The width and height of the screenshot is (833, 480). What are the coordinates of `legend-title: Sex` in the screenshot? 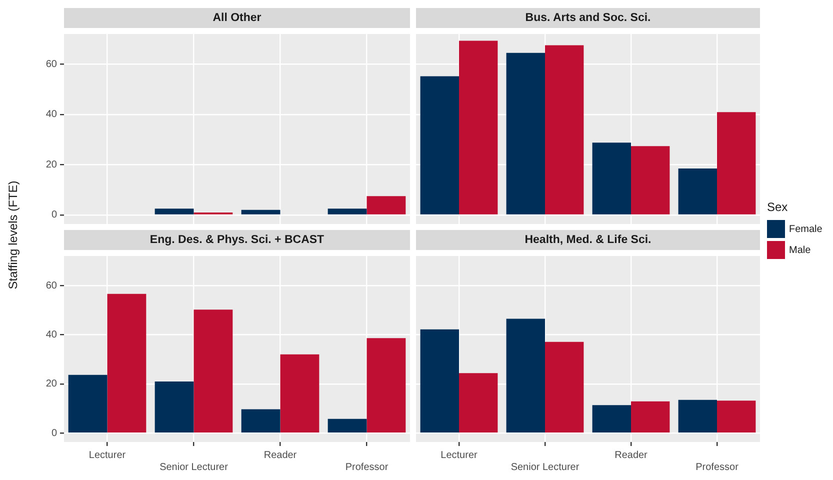 It's located at (778, 207).